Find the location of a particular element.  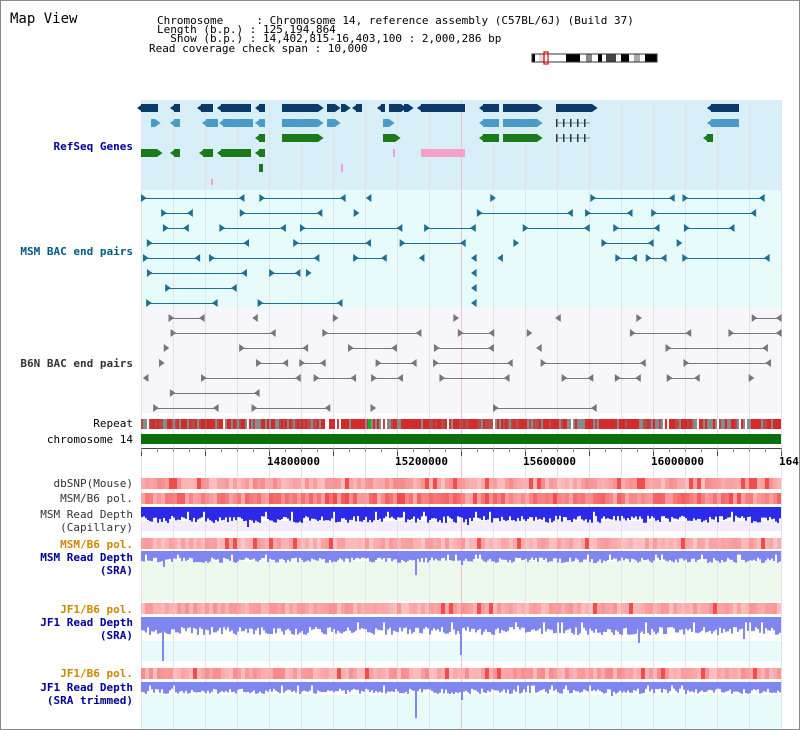

track-label-msm-b6-pol-2: MSM/B6 pol. is located at coordinates (96, 544).